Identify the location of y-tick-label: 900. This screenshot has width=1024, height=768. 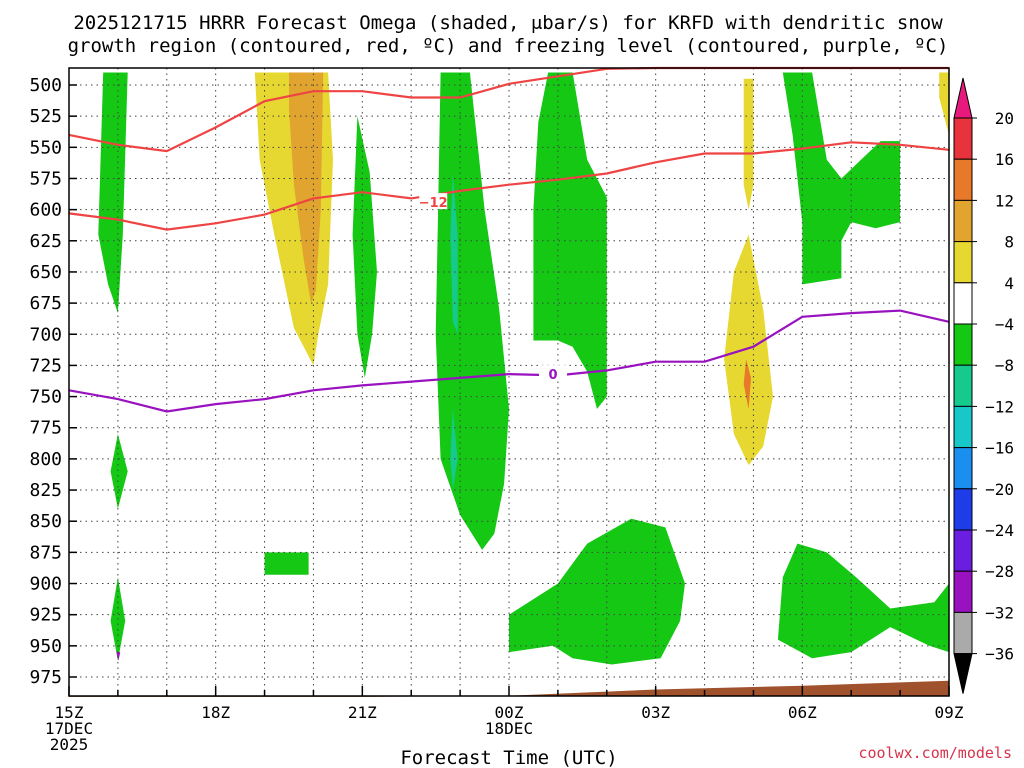
(45, 584).